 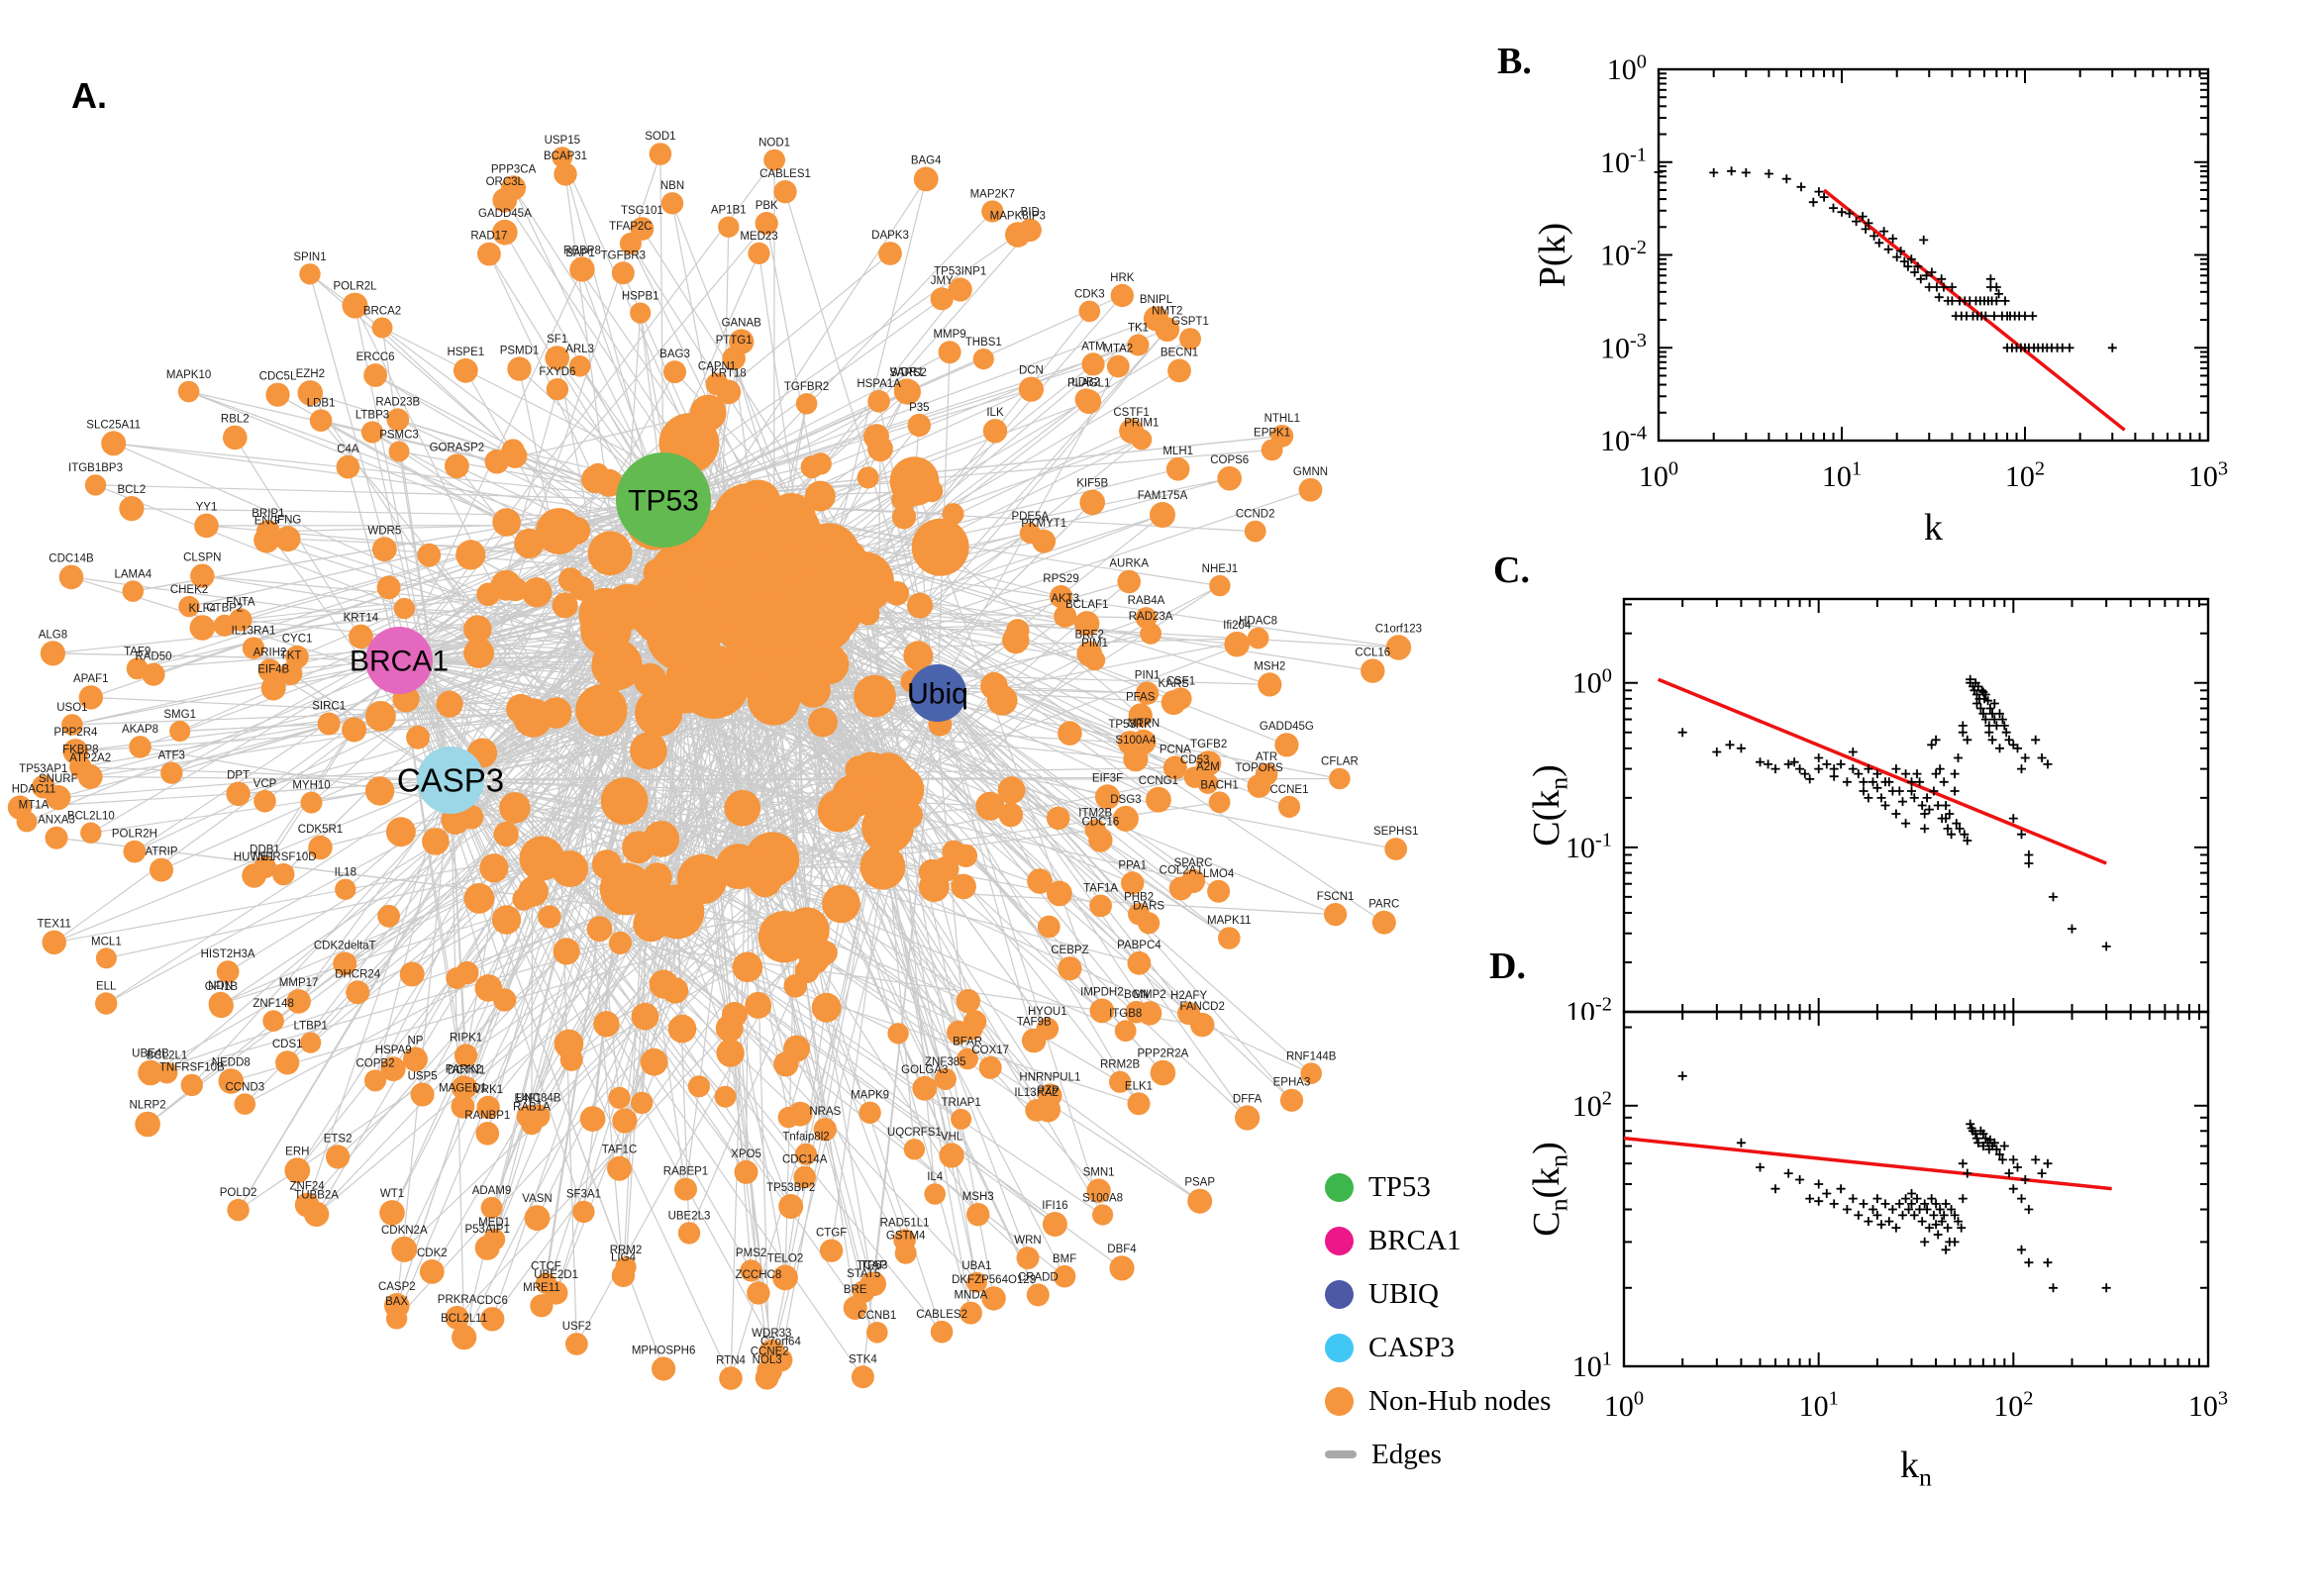 I want to click on network-node-label: GADD45G, so click(x=1287, y=727).